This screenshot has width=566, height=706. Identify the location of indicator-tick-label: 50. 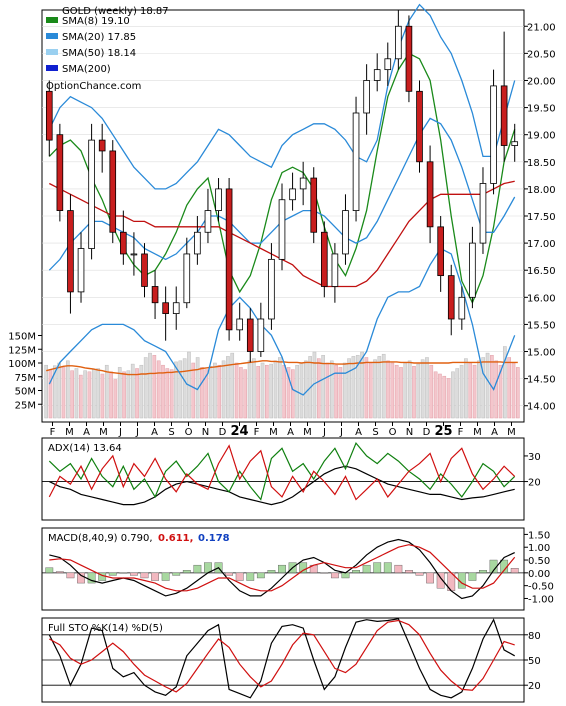
(534, 661).